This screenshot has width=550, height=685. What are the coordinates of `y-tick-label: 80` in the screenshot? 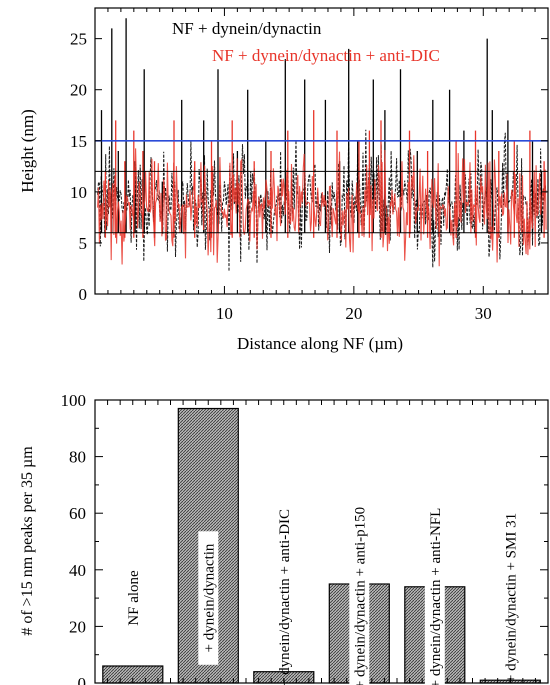 It's located at (77, 457).